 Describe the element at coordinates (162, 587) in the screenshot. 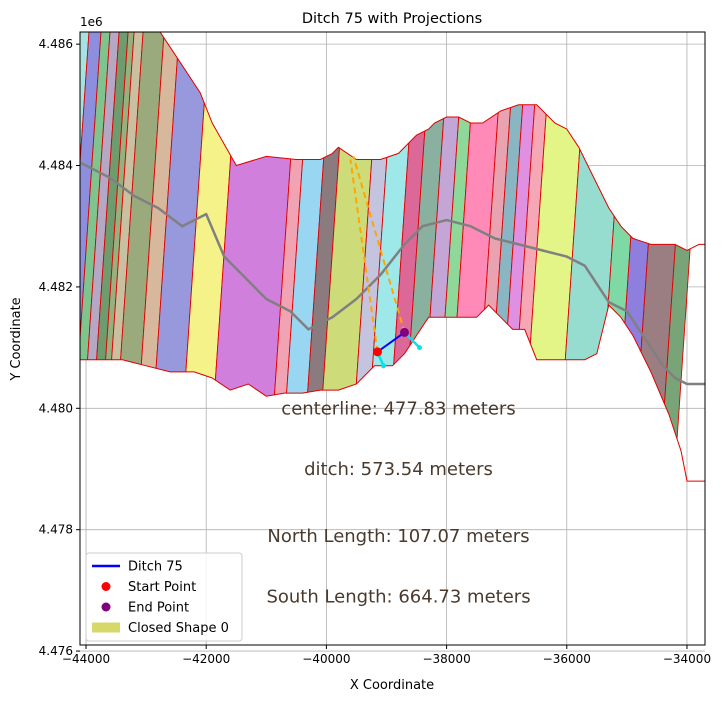

I see `legend-label: Start Point` at that location.